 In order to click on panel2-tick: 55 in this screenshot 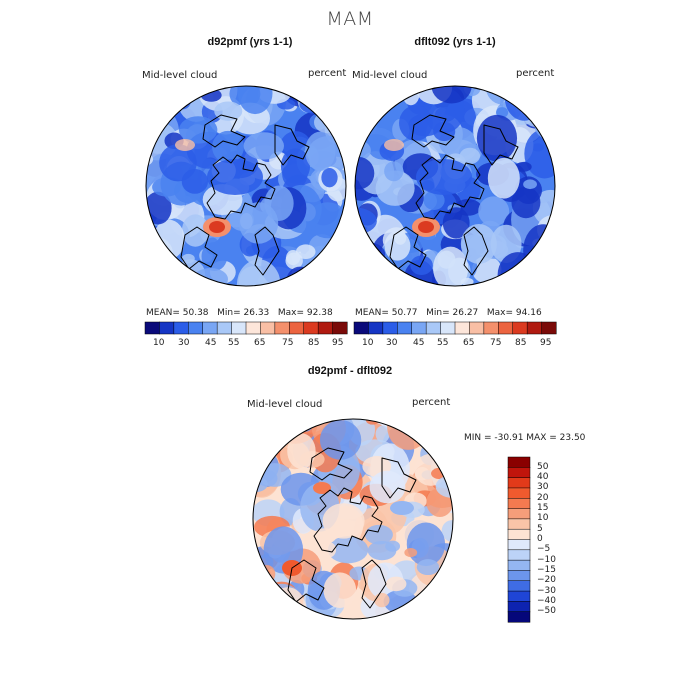, I will do `click(443, 343)`.